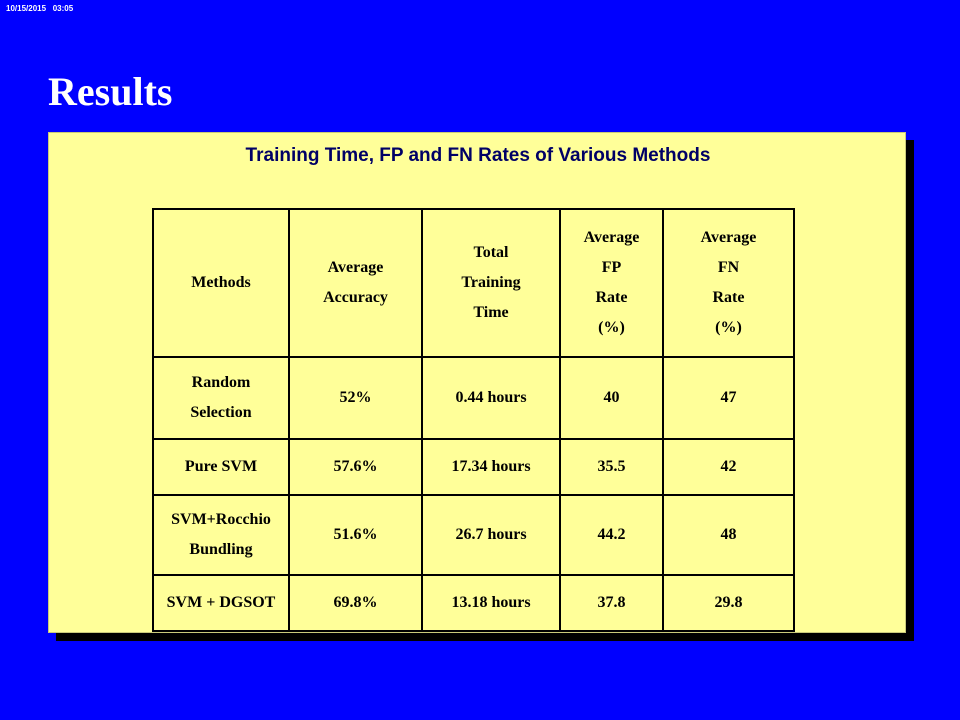 The width and height of the screenshot is (960, 720). What do you see at coordinates (221, 398) in the screenshot?
I see `cell-method: Random Selection` at bounding box center [221, 398].